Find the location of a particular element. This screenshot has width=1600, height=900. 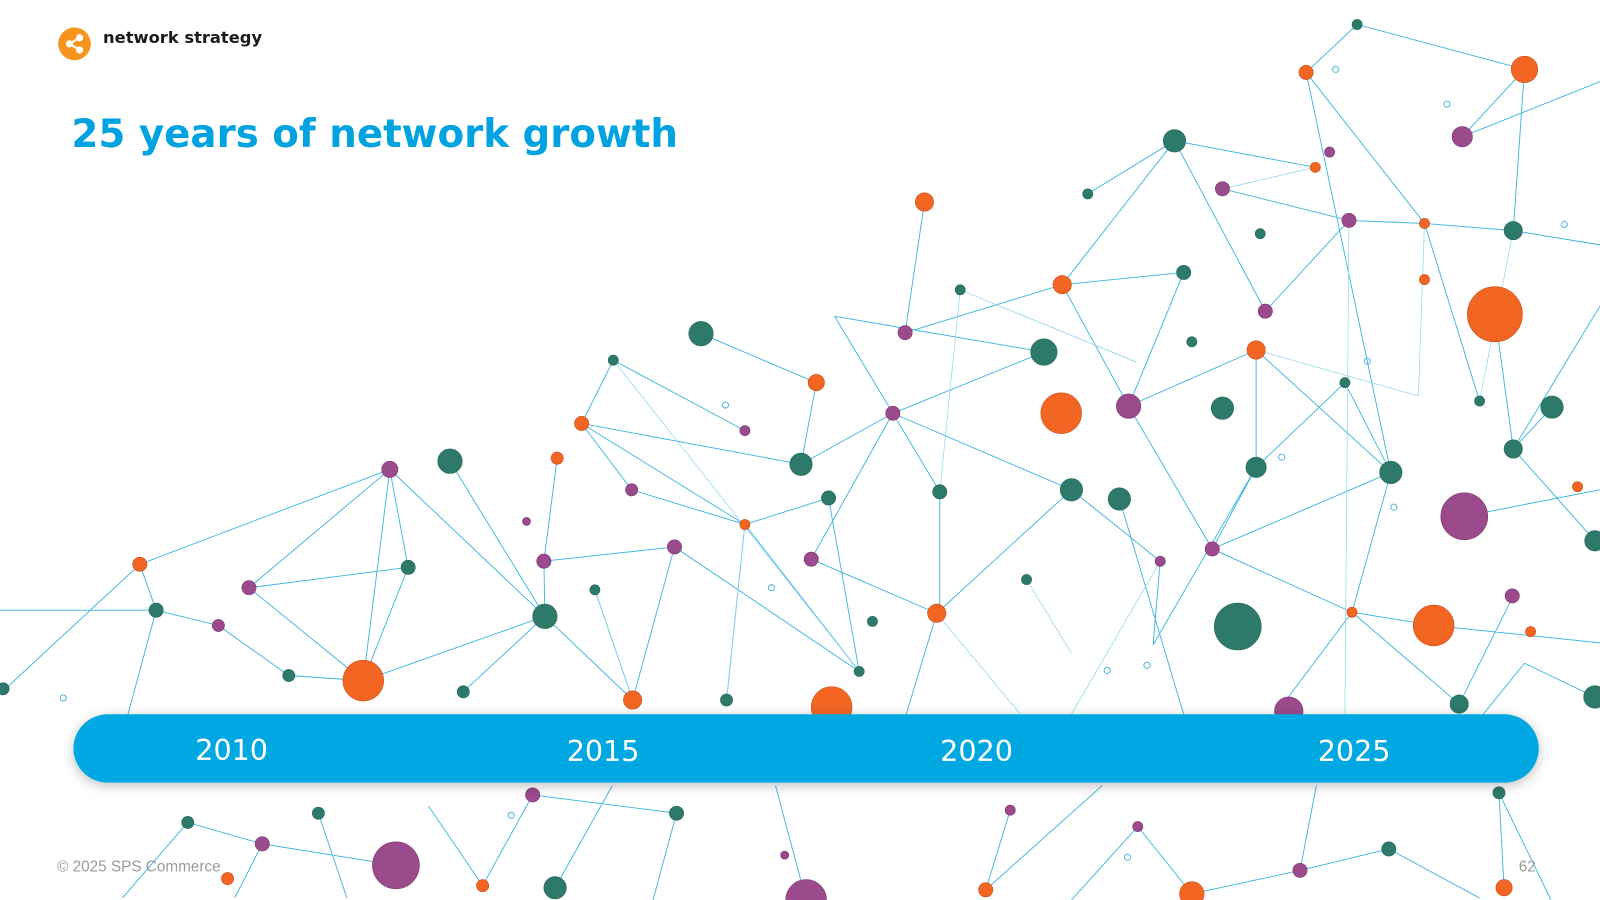

timeline-year: 2015 is located at coordinates (603, 751).